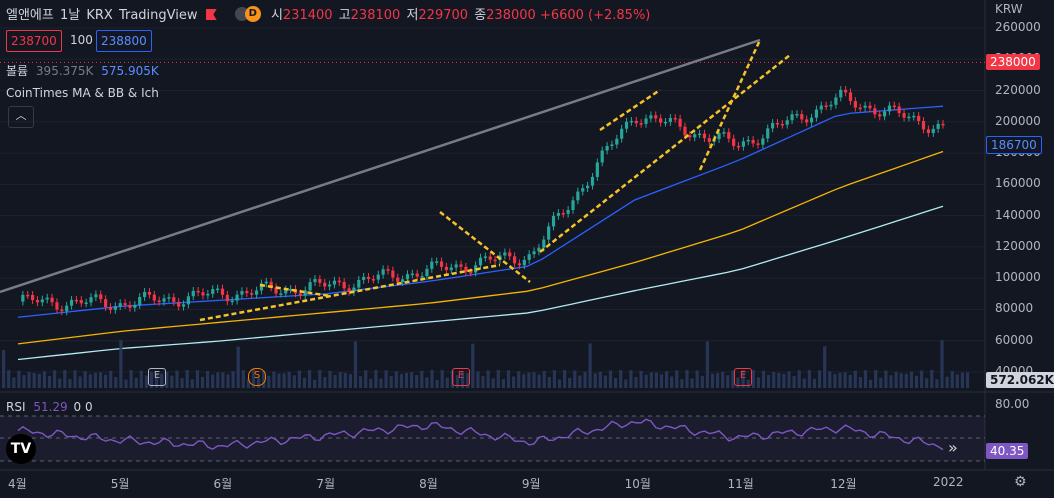 The width and height of the screenshot is (1054, 498). What do you see at coordinates (480, 434) in the screenshot?
I see `rsi-line` at bounding box center [480, 434].